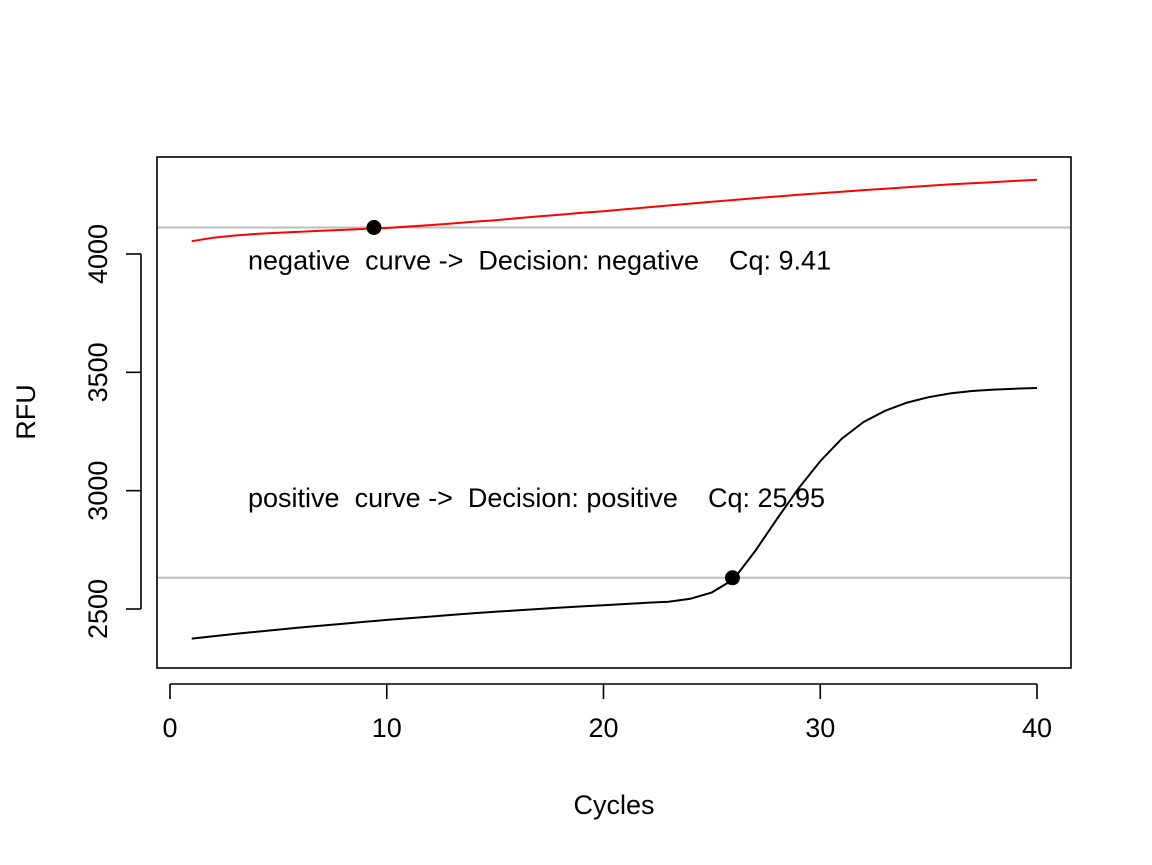  I want to click on y-tick-label: 3500, so click(98, 372).